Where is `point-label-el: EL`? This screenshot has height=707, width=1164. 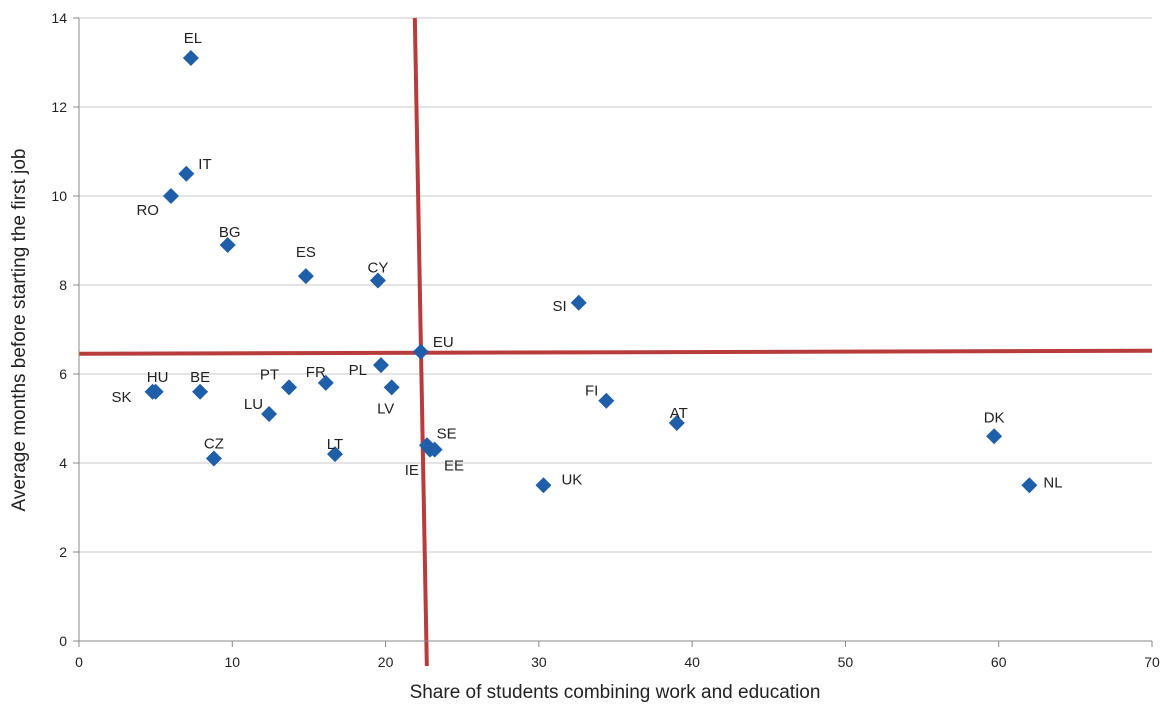 point-label-el: EL is located at coordinates (193, 38).